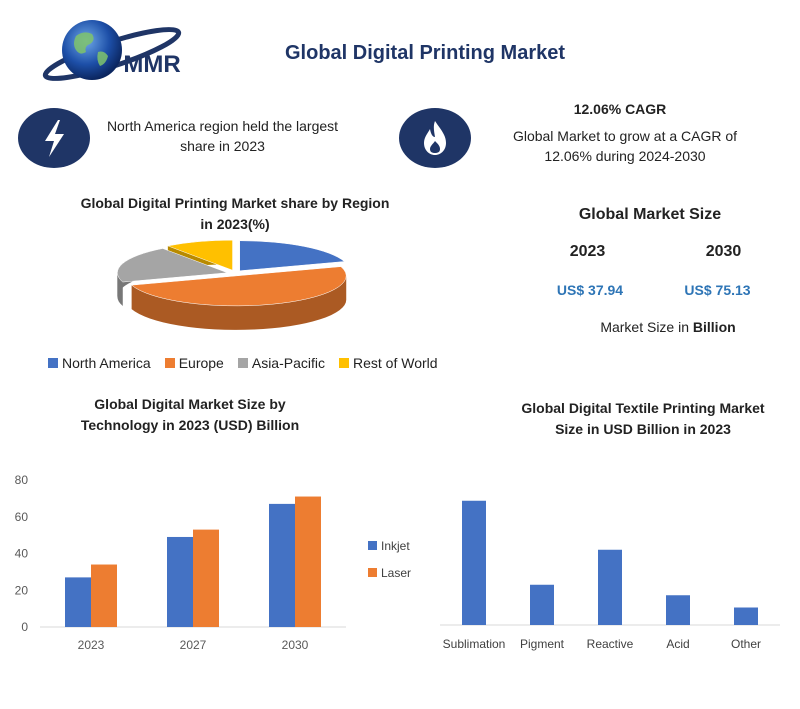 The image size is (800, 709). I want to click on legend-europe: Europe, so click(194, 363).